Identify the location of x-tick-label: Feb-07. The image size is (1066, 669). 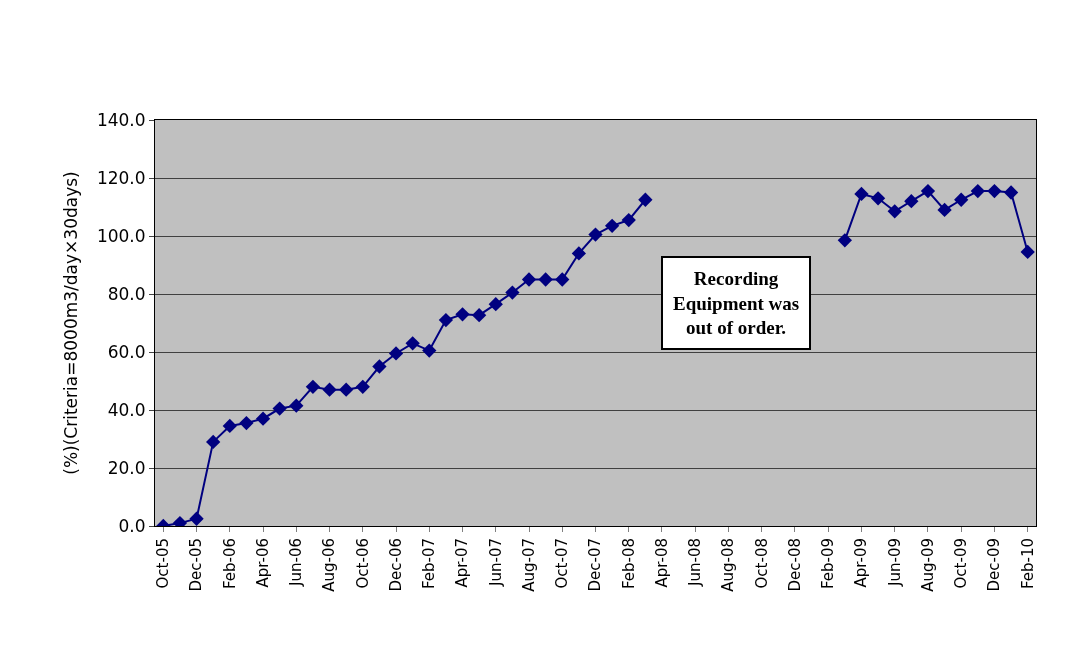
(429, 564).